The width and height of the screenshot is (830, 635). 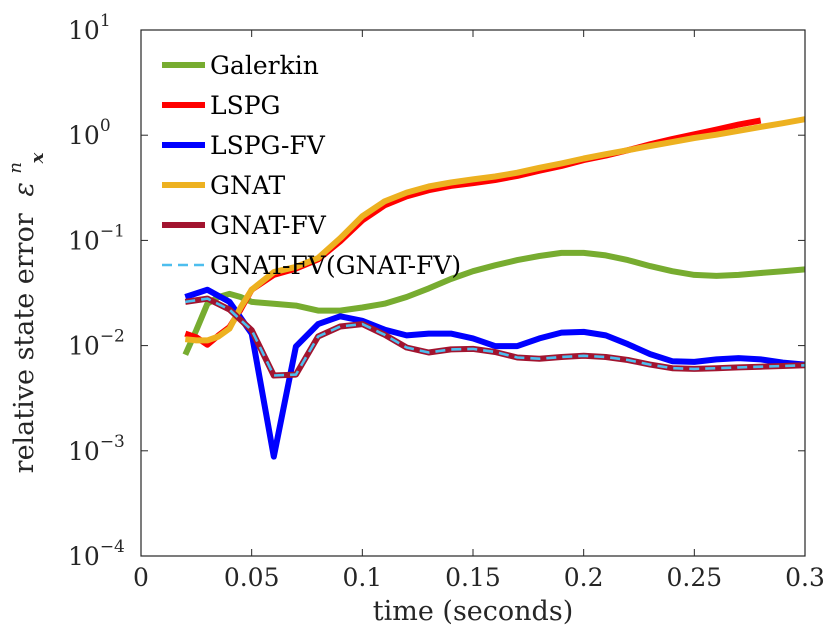 What do you see at coordinates (24, 343) in the screenshot?
I see `y-axis-label-text: relative state error` at bounding box center [24, 343].